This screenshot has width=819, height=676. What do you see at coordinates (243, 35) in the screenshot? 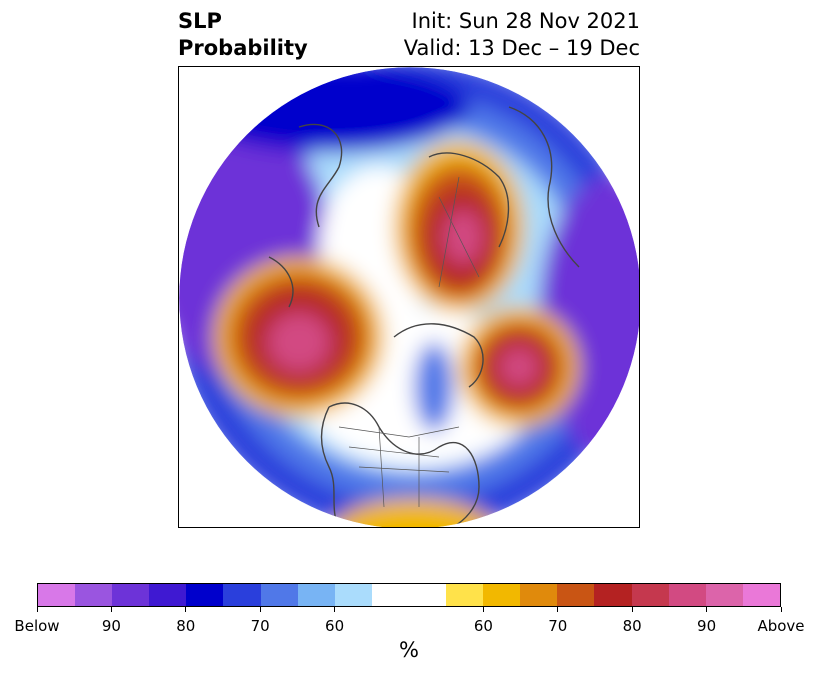
I see `map-title: SLP Probability` at bounding box center [243, 35].